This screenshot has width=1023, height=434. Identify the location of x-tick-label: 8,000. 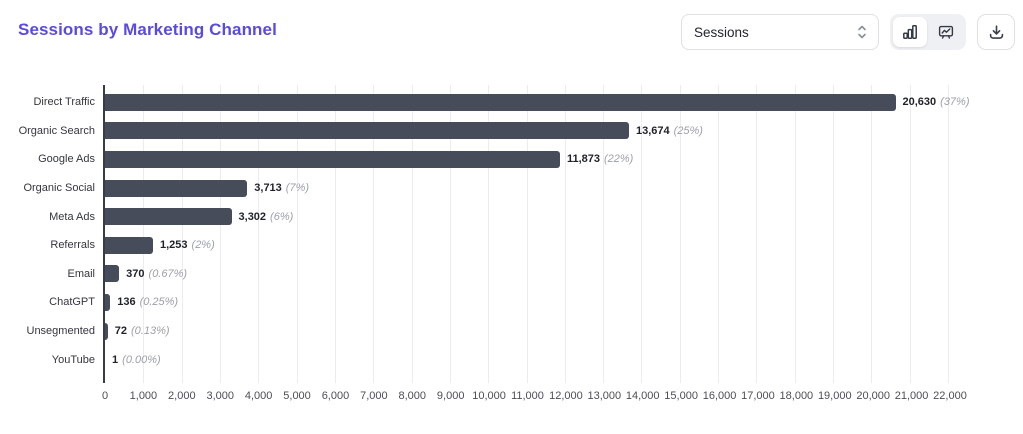
(412, 395).